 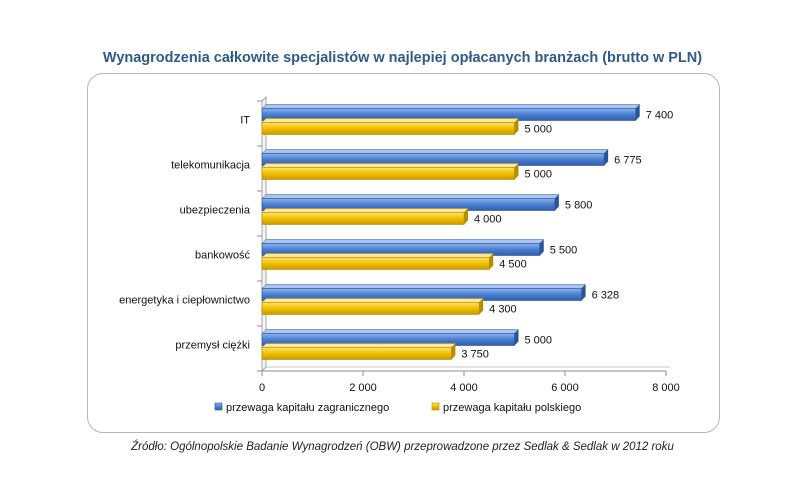 What do you see at coordinates (513, 265) in the screenshot?
I see `data-label: 4 500` at bounding box center [513, 265].